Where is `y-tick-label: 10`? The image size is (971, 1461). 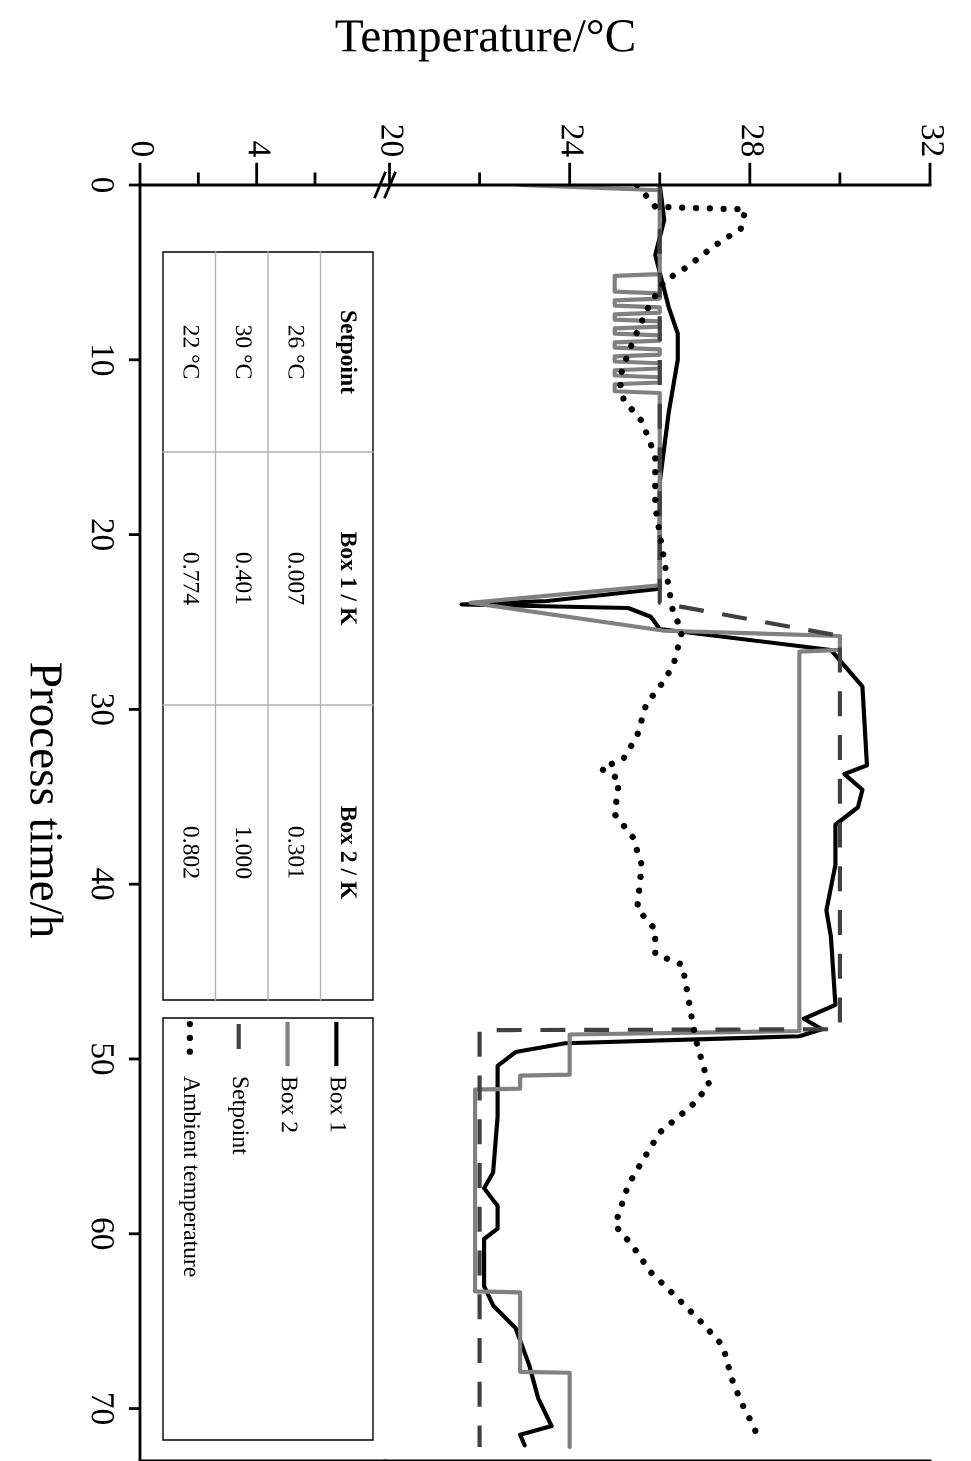 y-tick-label: 10 is located at coordinates (103, 361).